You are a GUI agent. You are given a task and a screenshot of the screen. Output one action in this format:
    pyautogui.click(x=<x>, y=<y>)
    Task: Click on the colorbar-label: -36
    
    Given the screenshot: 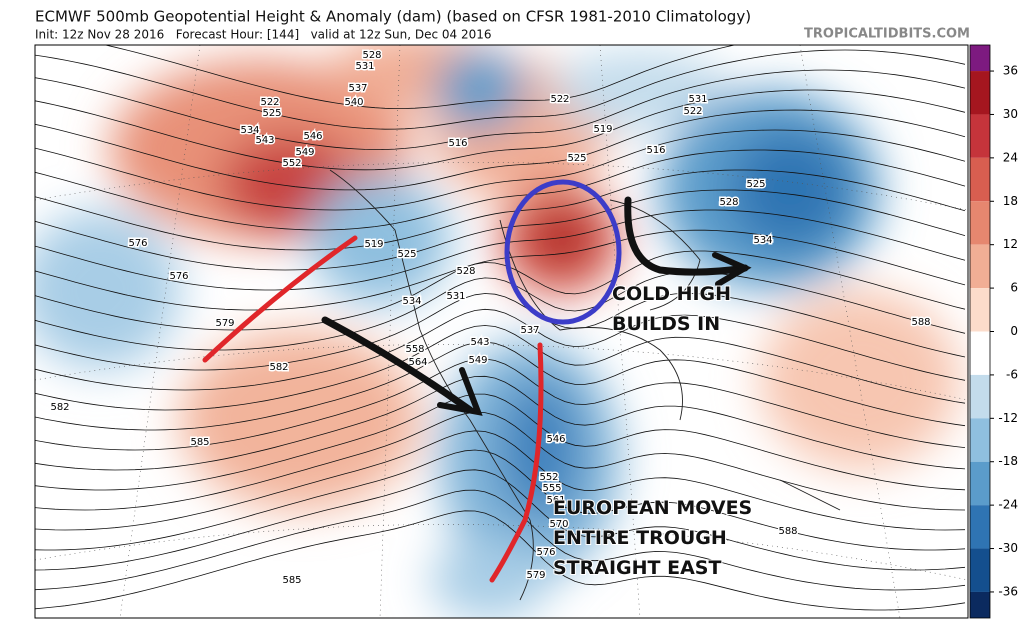 What is the action you would take?
    pyautogui.click(x=1008, y=591)
    